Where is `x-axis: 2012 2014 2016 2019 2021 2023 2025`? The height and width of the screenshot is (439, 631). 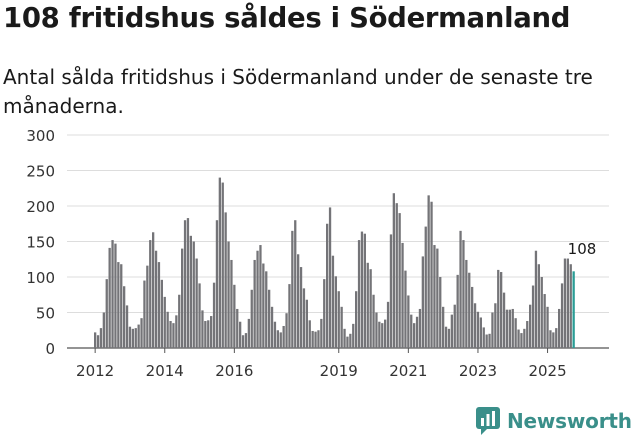 x-axis: 2012 2014 2016 2019 2021 2023 2025 is located at coordinates (321, 364).